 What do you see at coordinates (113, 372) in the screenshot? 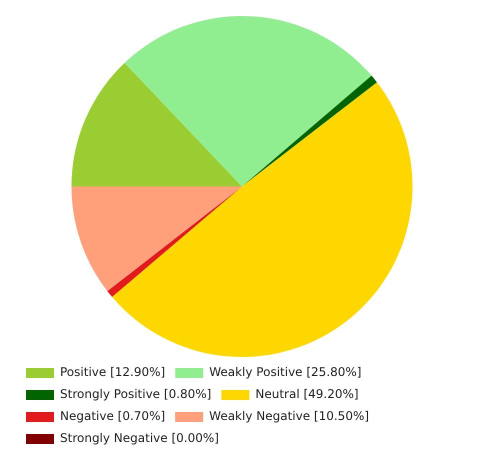
I see `legend-label: Positive [12.90%]` at bounding box center [113, 372].